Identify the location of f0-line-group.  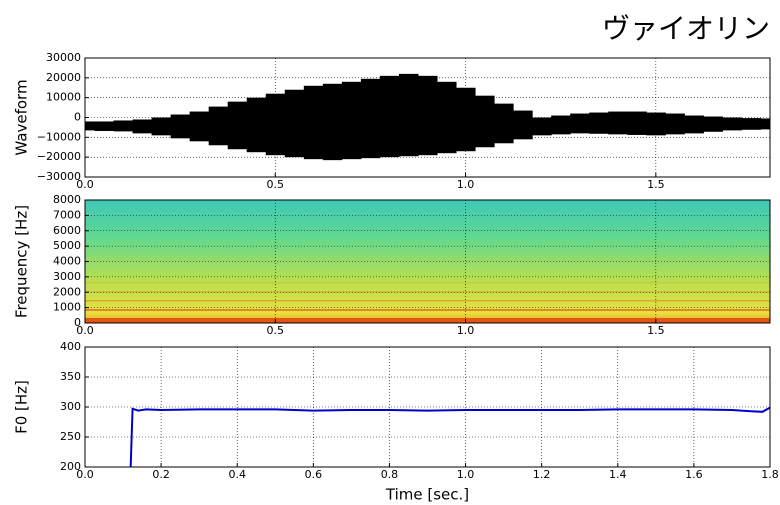
(449, 436).